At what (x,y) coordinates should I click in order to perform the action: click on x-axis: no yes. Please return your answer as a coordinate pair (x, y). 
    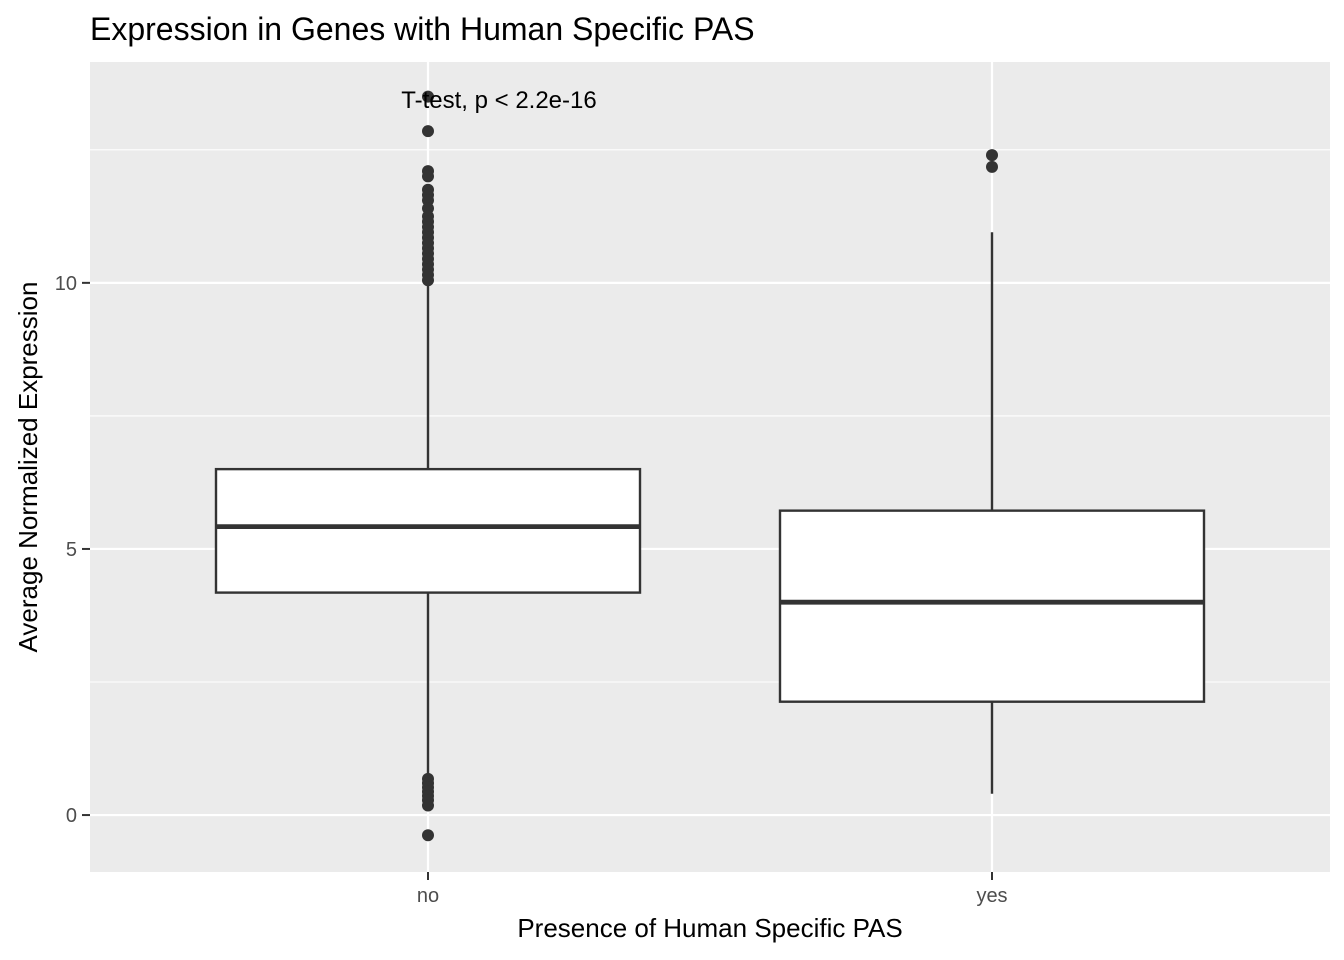
    Looking at the image, I should click on (712, 889).